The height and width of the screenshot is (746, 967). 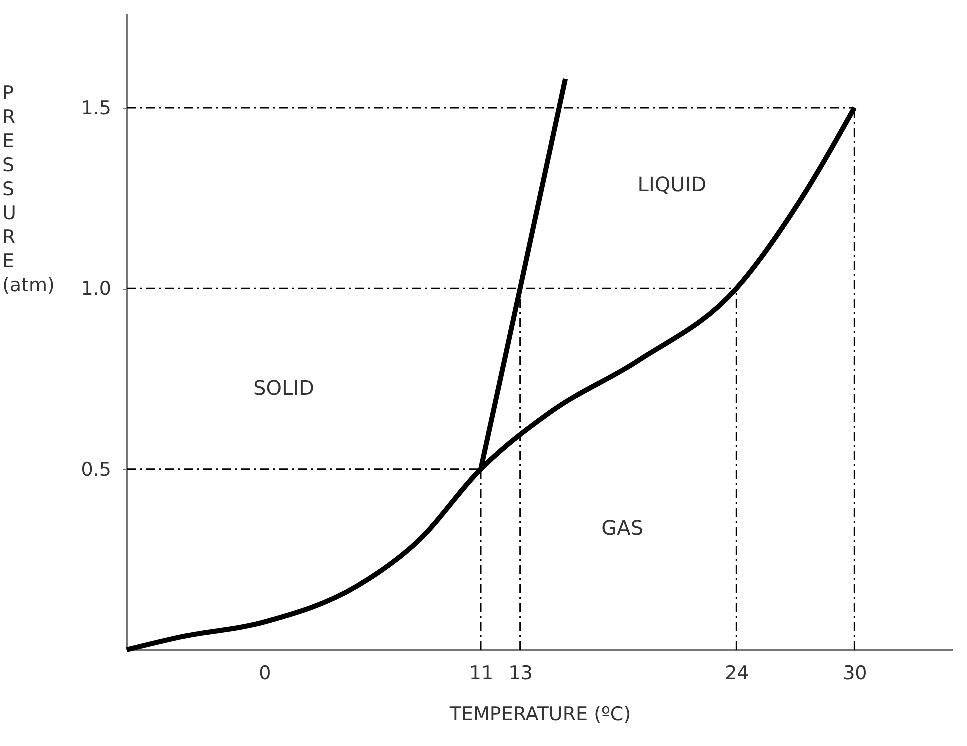 I want to click on y-tick-label: 1.5, so click(x=96, y=108).